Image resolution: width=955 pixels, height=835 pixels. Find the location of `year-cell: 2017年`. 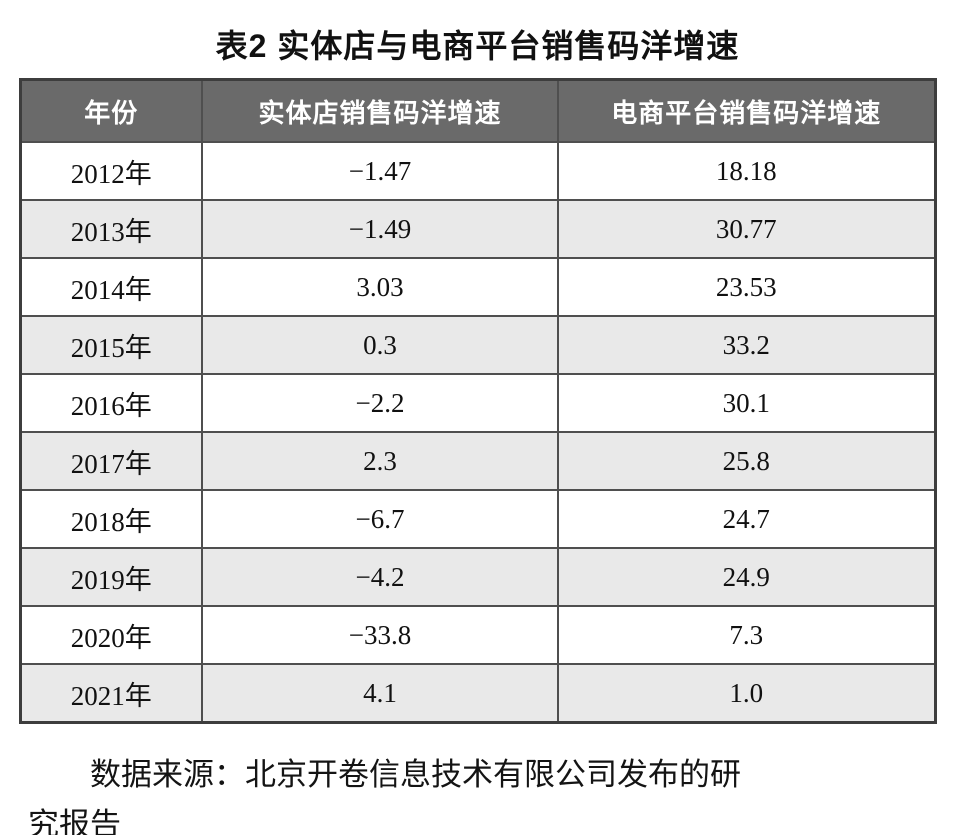

year-cell: 2017年 is located at coordinates (111, 461).